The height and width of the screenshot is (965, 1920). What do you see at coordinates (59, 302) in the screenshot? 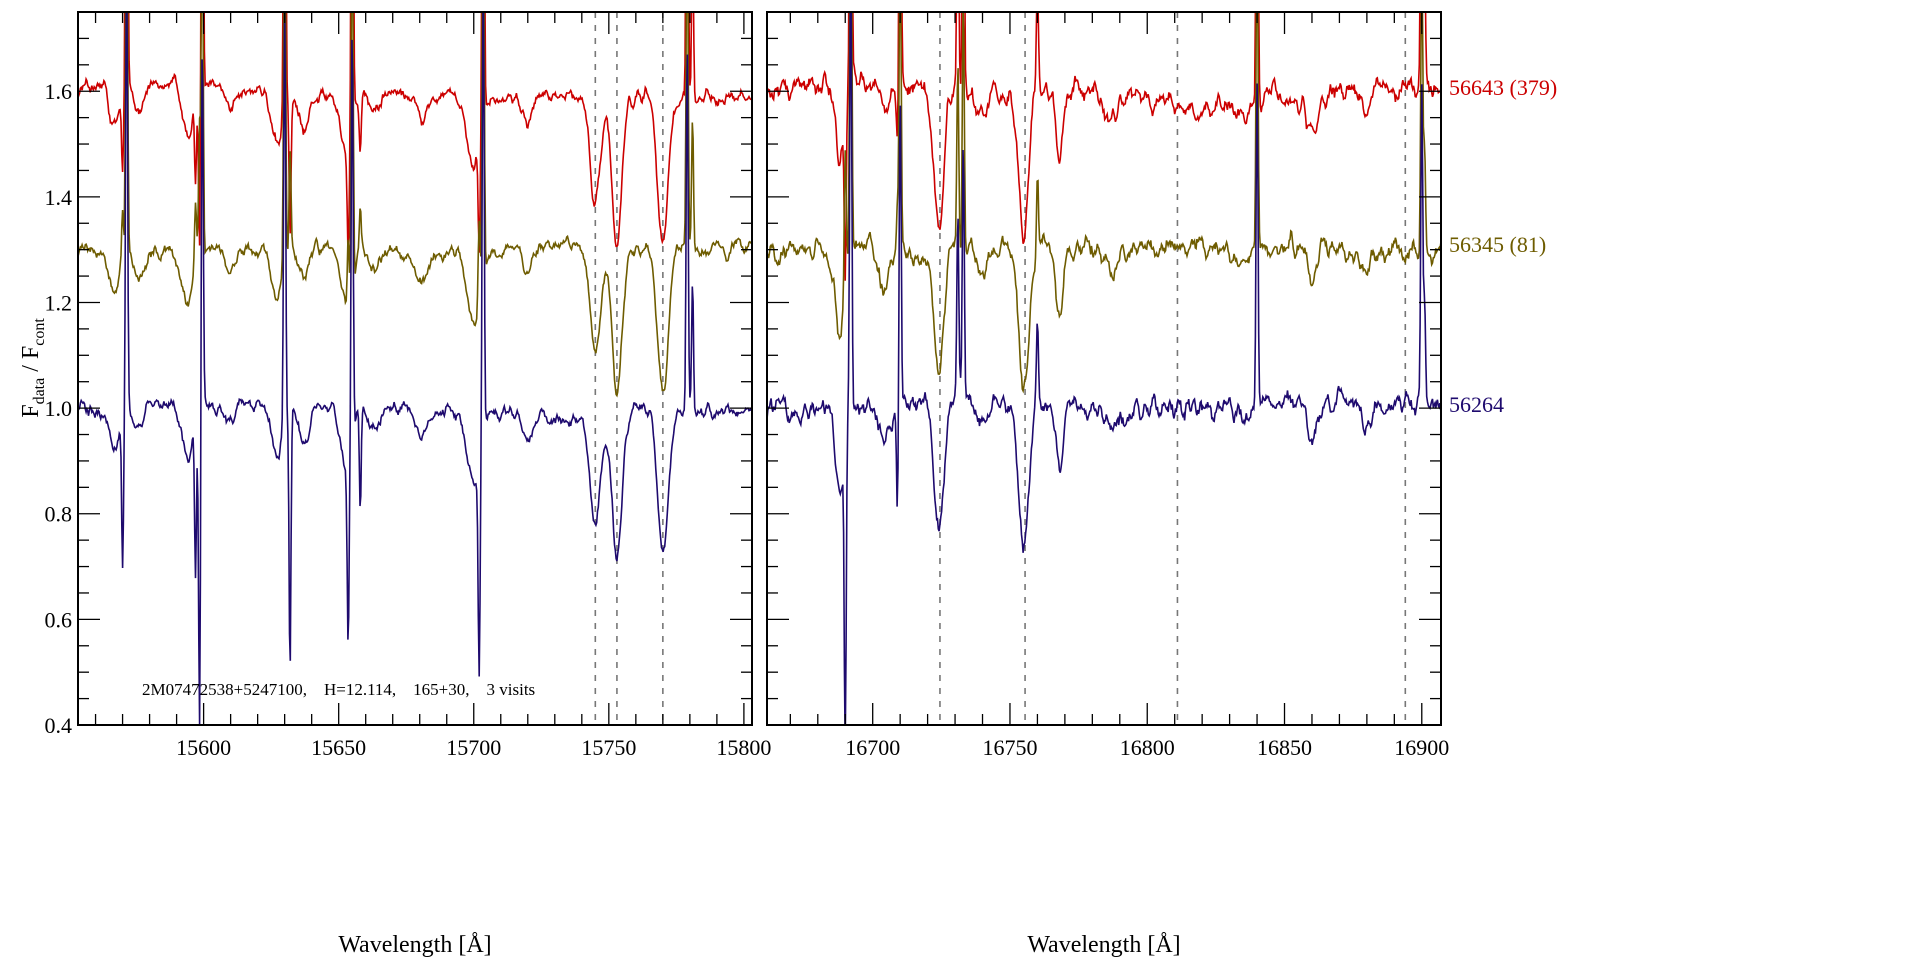
I see `y-tick-label: 1.2` at bounding box center [59, 302].